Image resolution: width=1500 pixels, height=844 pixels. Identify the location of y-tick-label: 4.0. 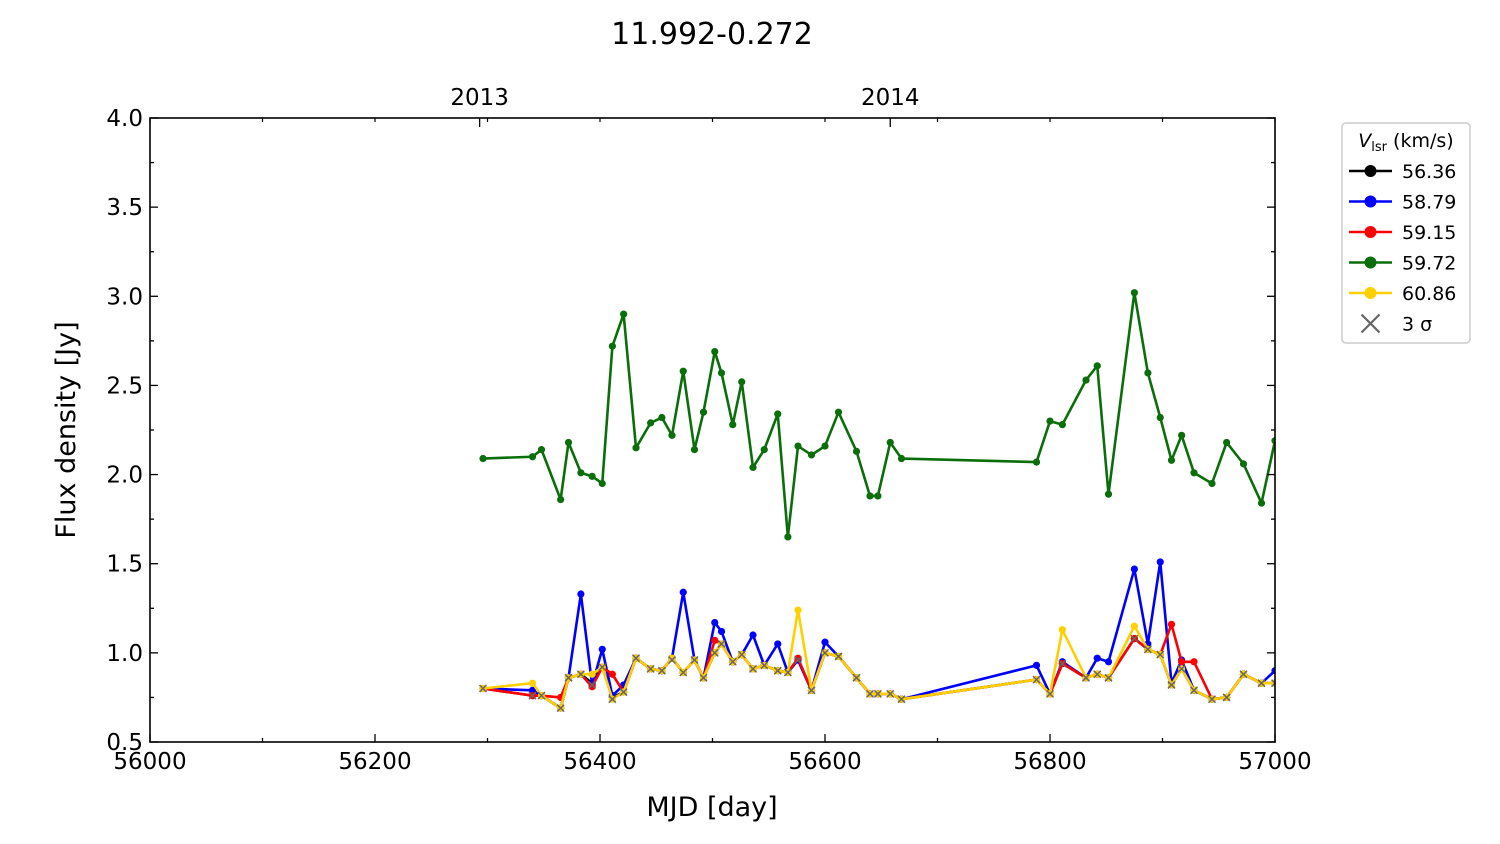
(124, 119).